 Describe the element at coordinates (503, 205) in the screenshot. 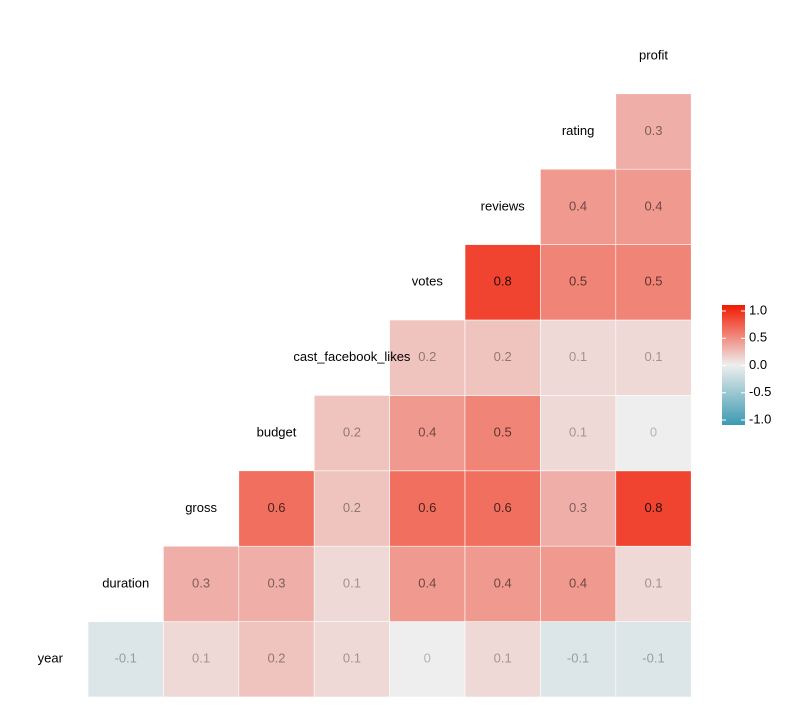

I see `variable-label: reviews` at that location.